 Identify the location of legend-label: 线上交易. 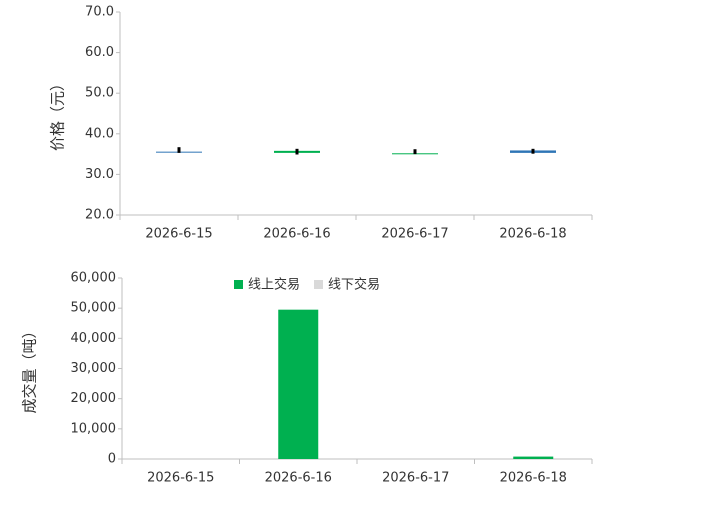
(274, 285).